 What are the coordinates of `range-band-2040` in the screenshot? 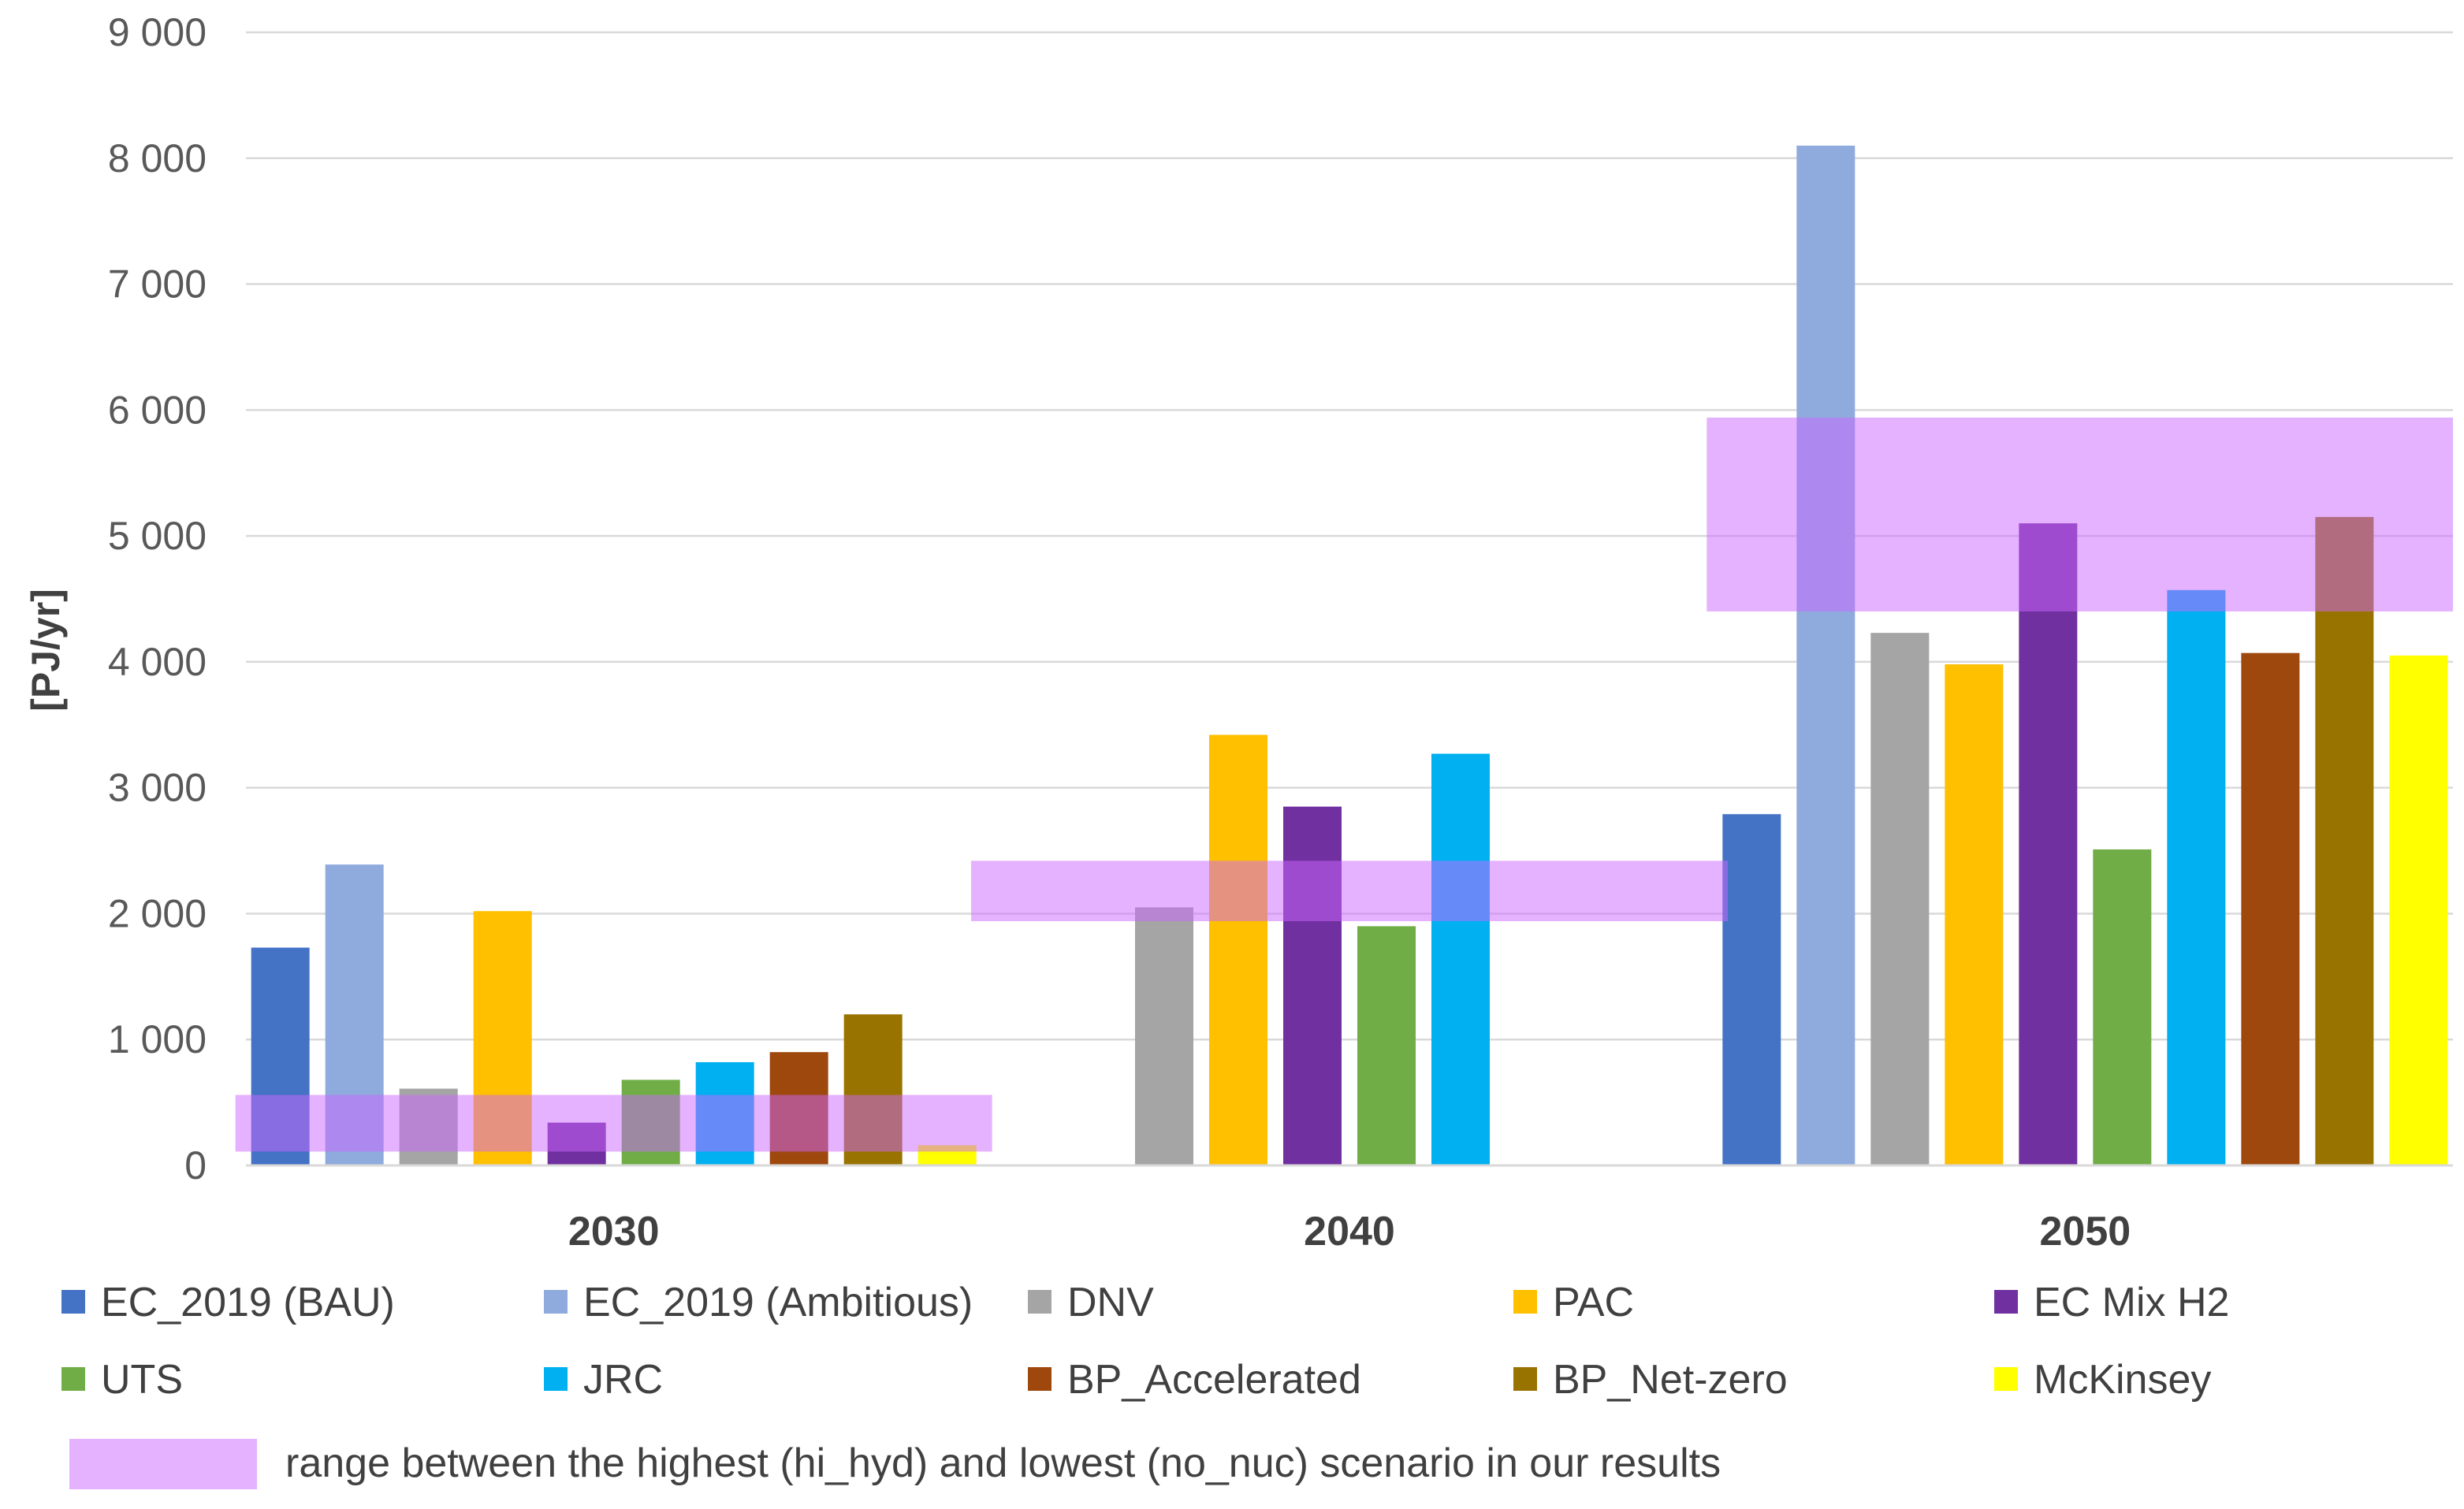 It's located at (1349, 891).